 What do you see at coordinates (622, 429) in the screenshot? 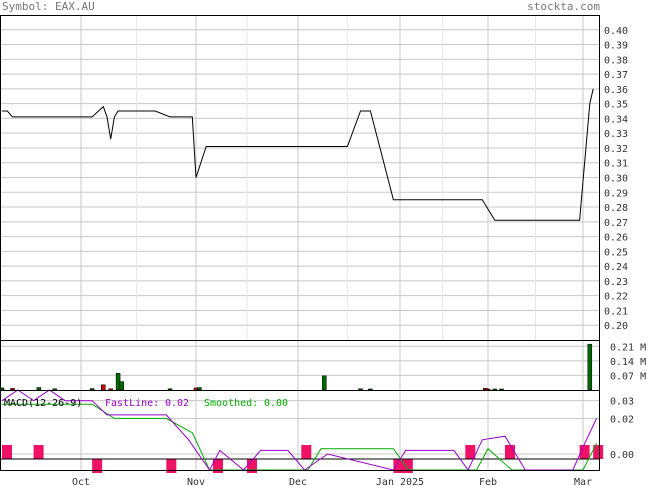
I see `macd-y-axis: 0.03 0.02 0.00` at bounding box center [622, 429].